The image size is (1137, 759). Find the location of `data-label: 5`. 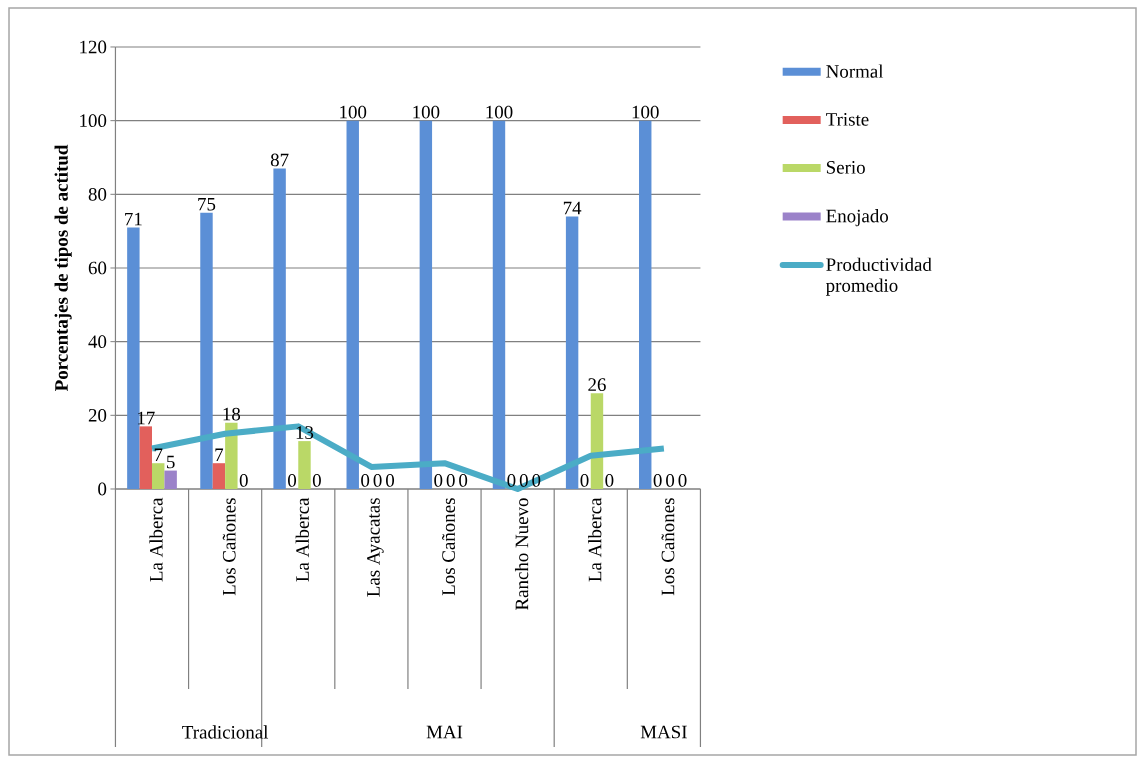

data-label: 5 is located at coordinates (171, 462).